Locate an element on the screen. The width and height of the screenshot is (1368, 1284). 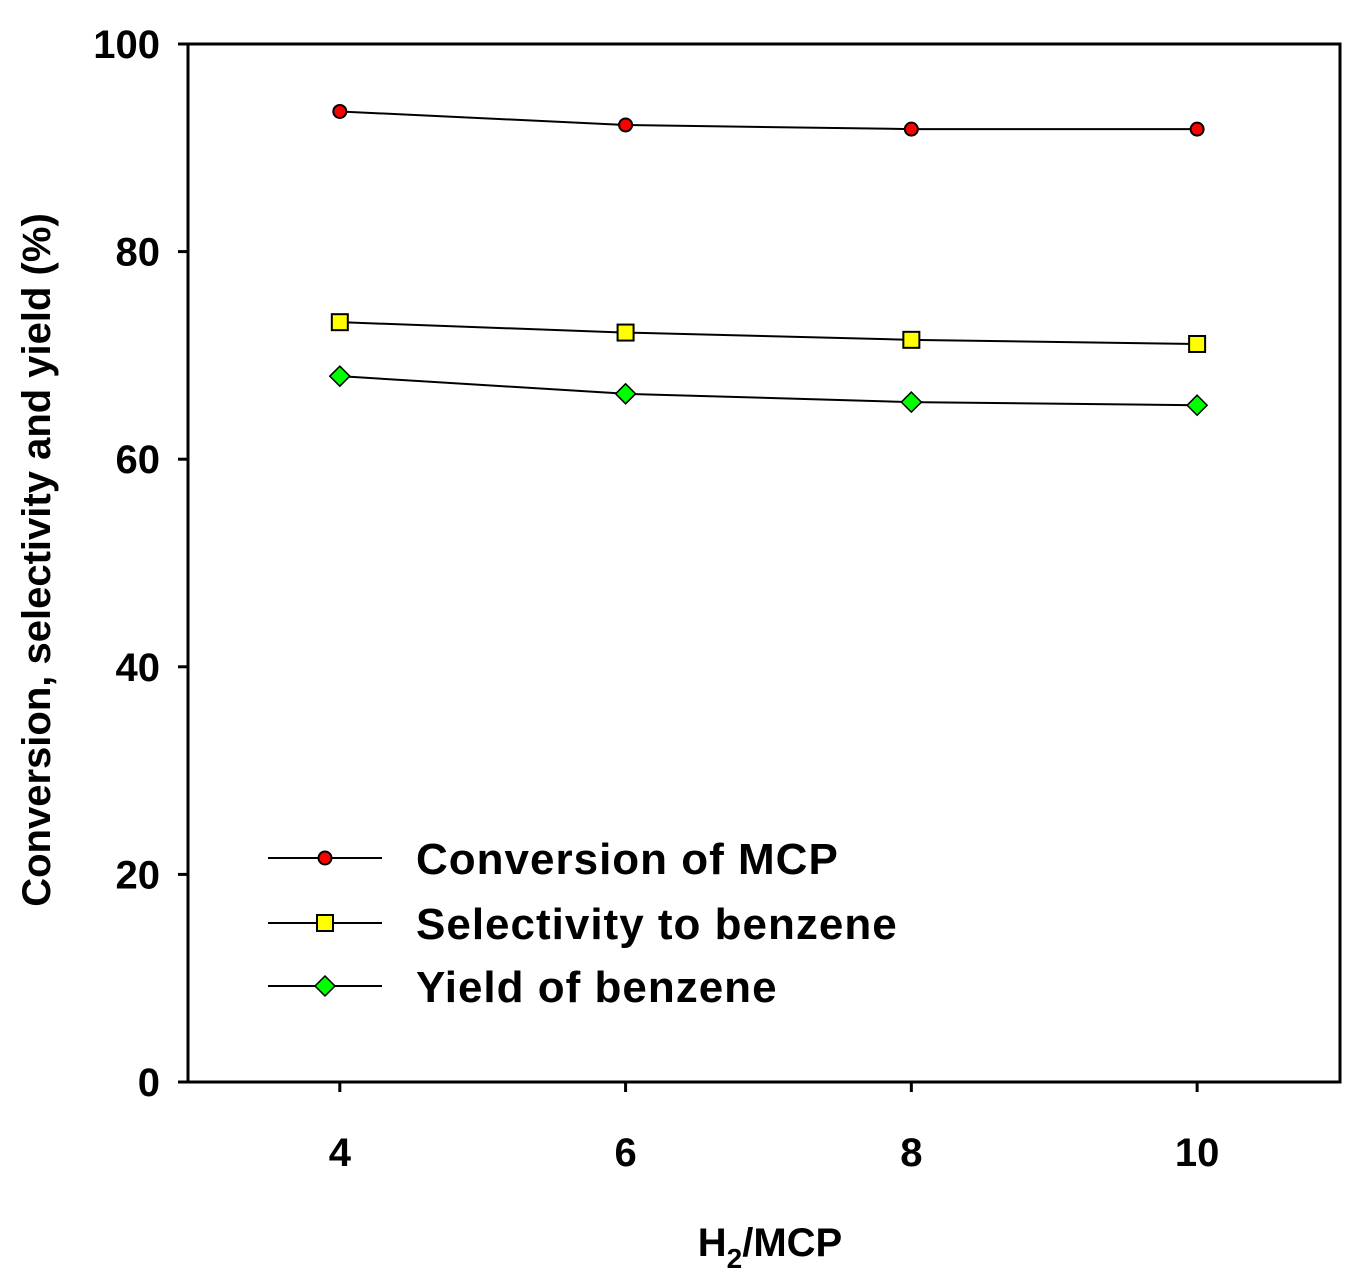
x-axis-title-main: H is located at coordinates (712, 1243).